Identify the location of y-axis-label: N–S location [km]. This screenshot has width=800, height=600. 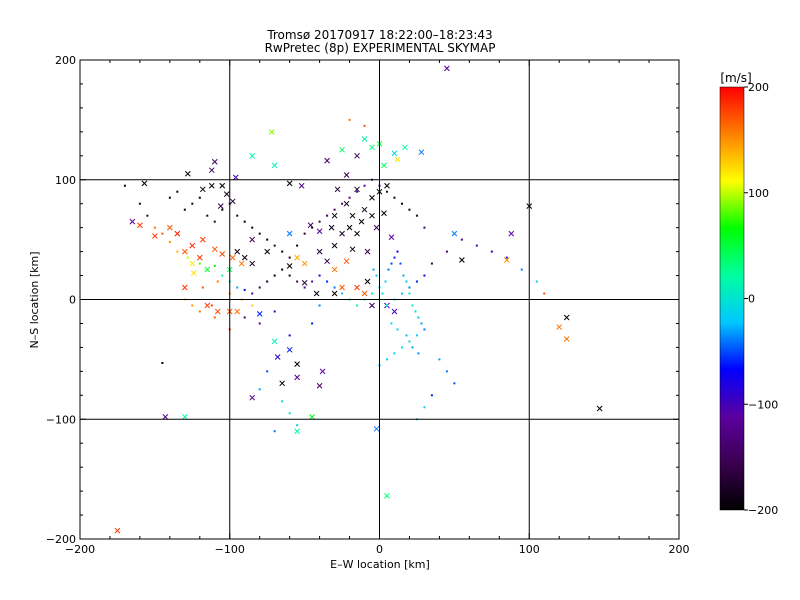
(34, 299).